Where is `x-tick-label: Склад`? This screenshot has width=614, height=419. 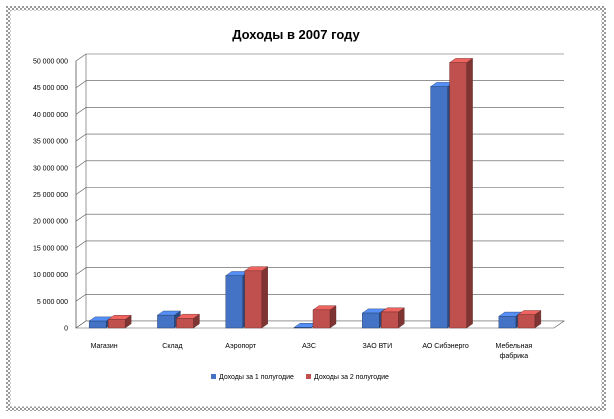
x-tick-label: Склад is located at coordinates (172, 346).